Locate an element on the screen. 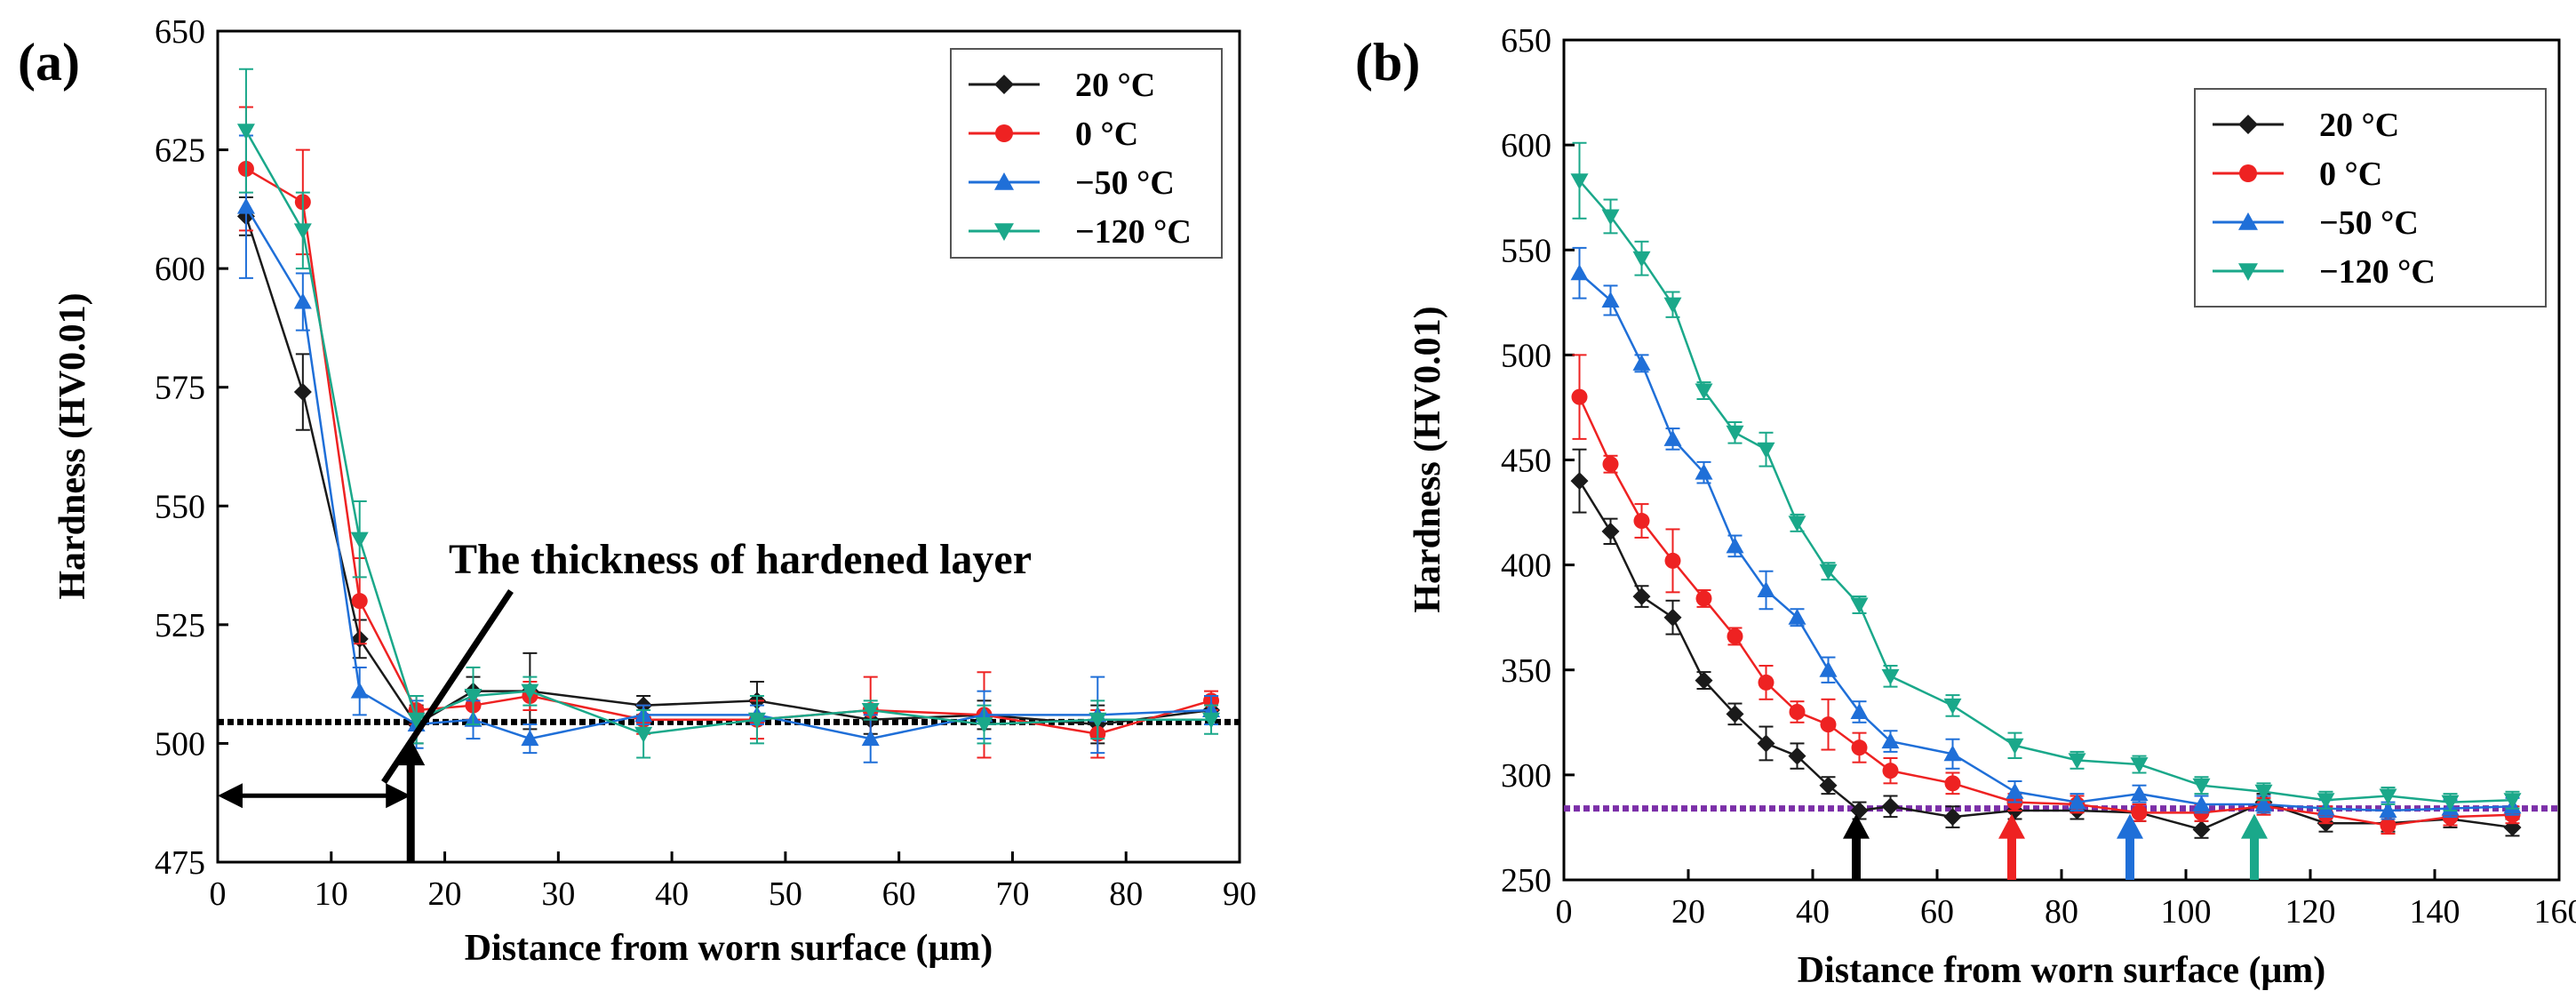 This screenshot has width=2576, height=999. b-xtick-label: 80 is located at coordinates (2061, 912).